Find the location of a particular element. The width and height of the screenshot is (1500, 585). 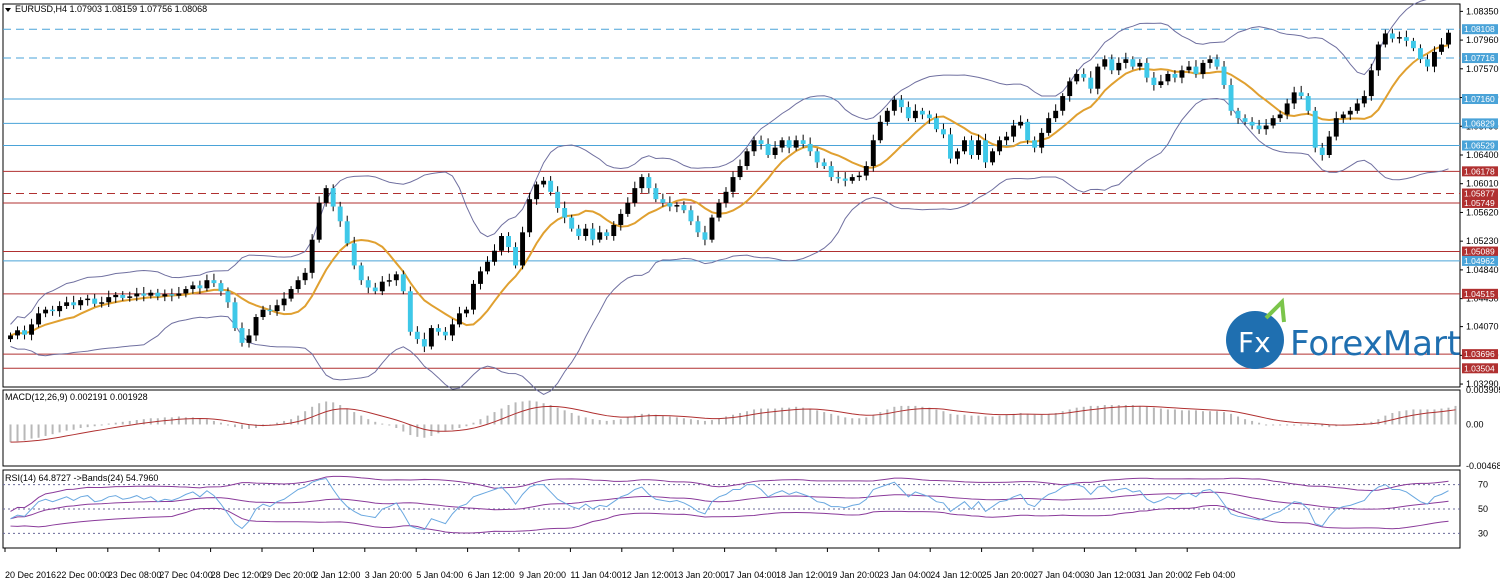

rsi-line is located at coordinates (729, 504).